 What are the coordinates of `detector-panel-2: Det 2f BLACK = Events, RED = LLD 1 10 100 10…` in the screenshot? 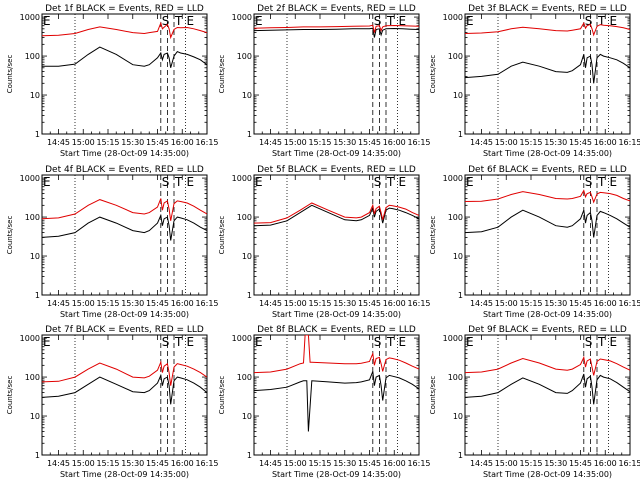 It's located at (324, 81).